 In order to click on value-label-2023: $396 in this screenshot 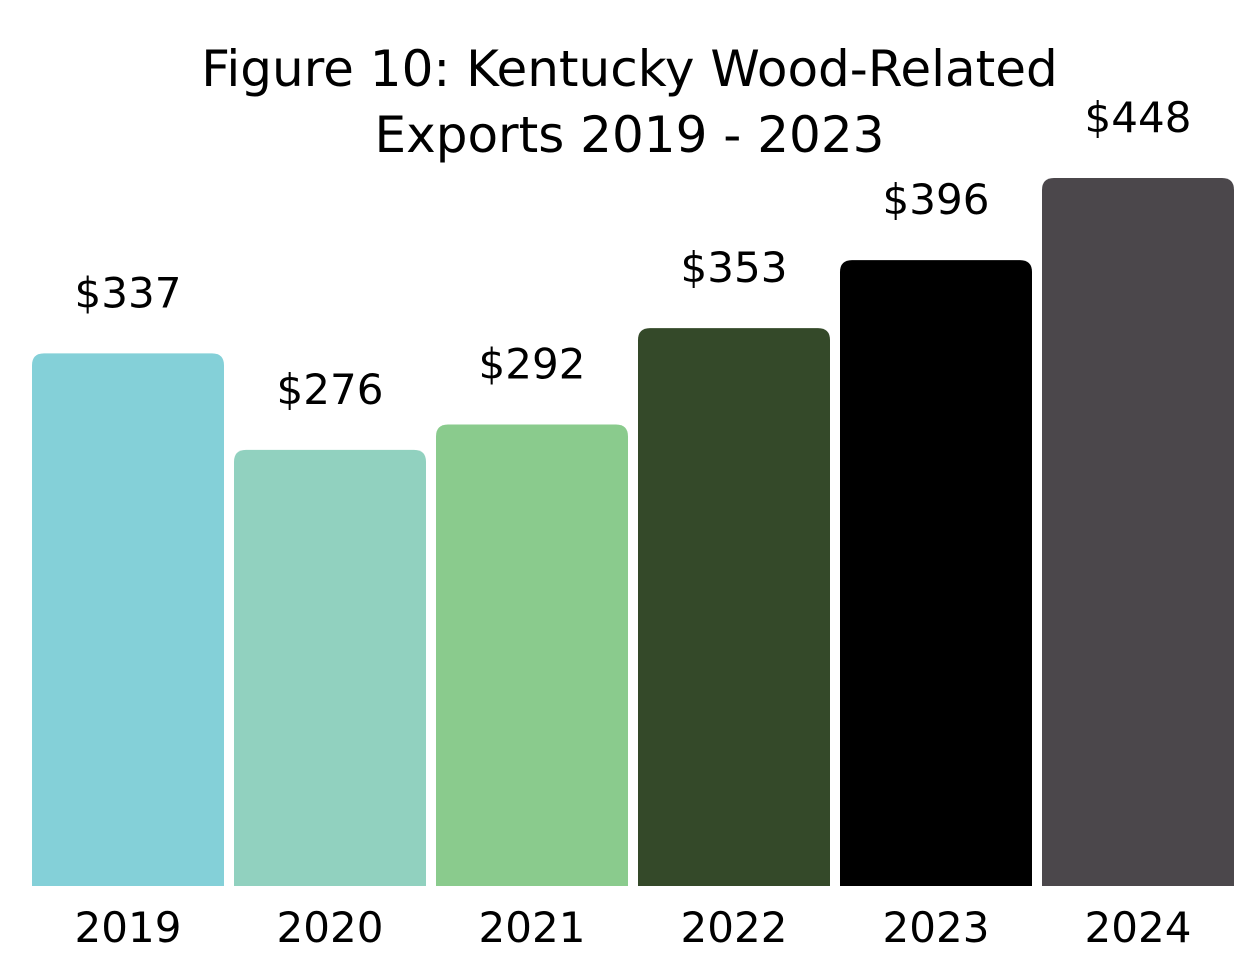, I will do `click(936, 199)`.